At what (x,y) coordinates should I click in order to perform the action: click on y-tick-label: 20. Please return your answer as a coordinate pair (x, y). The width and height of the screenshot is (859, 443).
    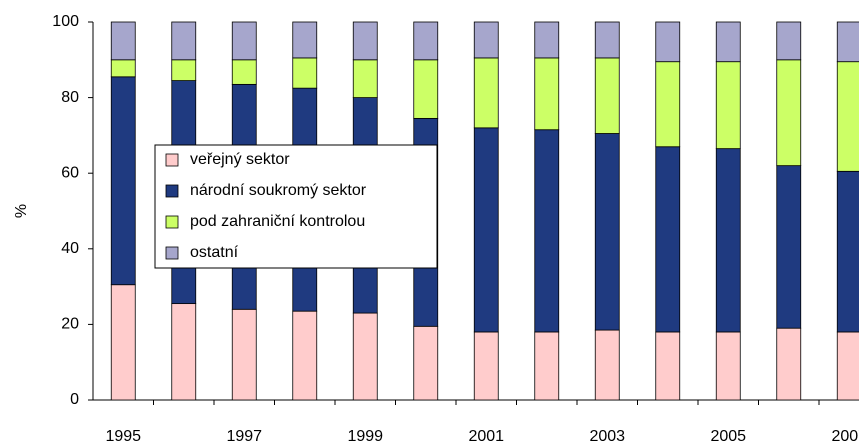
    Looking at the image, I should click on (70, 324).